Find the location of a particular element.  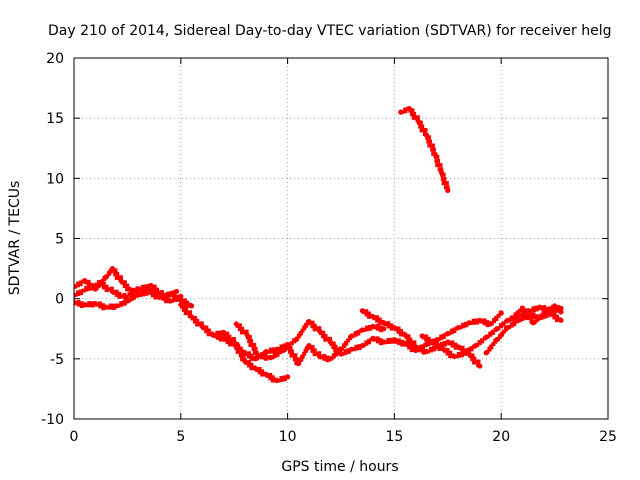

series-track-g is located at coordinates (336, 345).